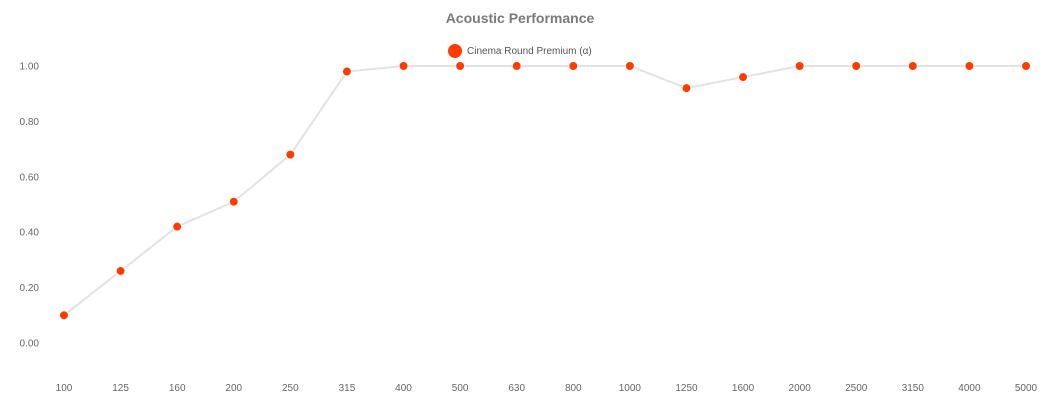 The width and height of the screenshot is (1040, 400). I want to click on y-tick-label: 0.20, so click(30, 288).